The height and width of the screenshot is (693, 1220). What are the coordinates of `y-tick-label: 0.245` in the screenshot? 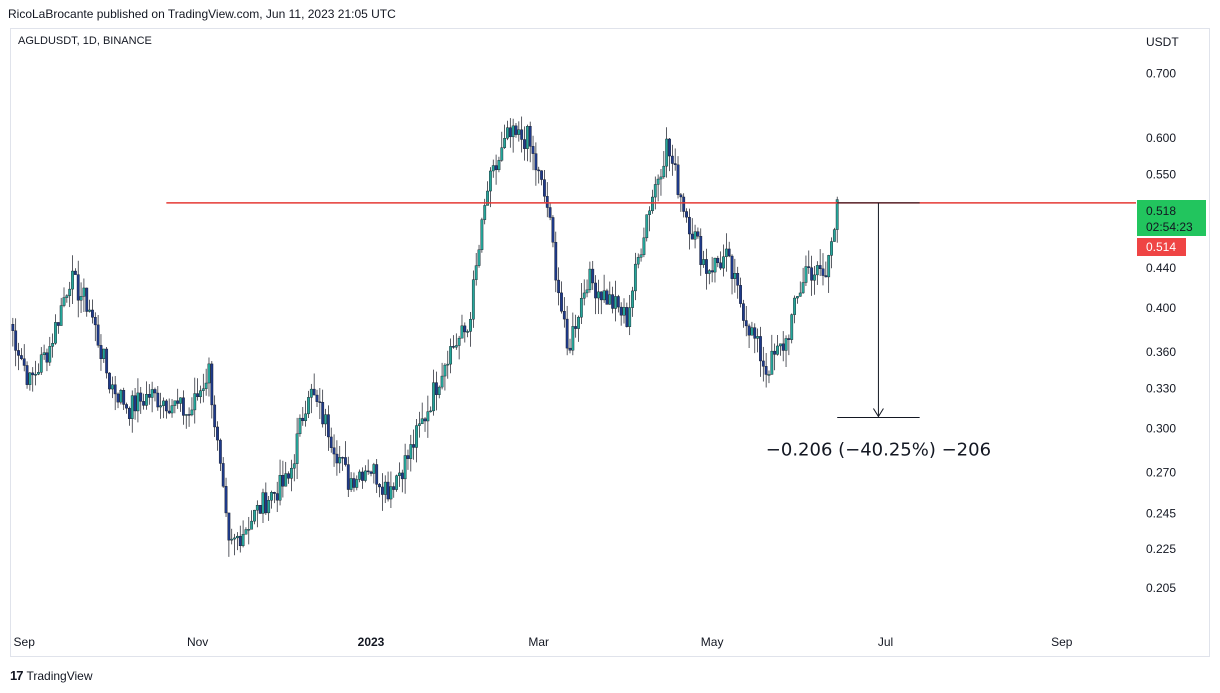 It's located at (1161, 513).